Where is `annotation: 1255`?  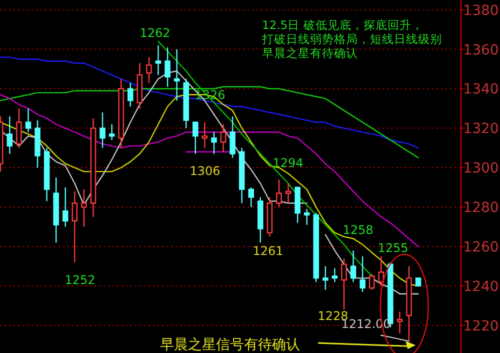 annotation: 1255 is located at coordinates (393, 248).